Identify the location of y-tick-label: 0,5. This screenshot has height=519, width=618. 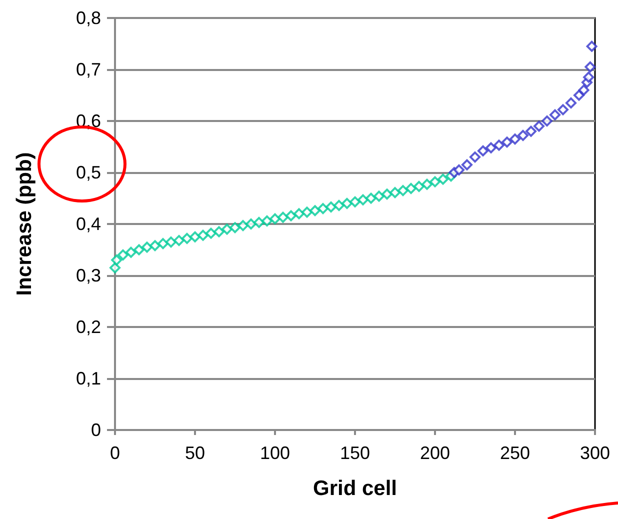
(88, 172).